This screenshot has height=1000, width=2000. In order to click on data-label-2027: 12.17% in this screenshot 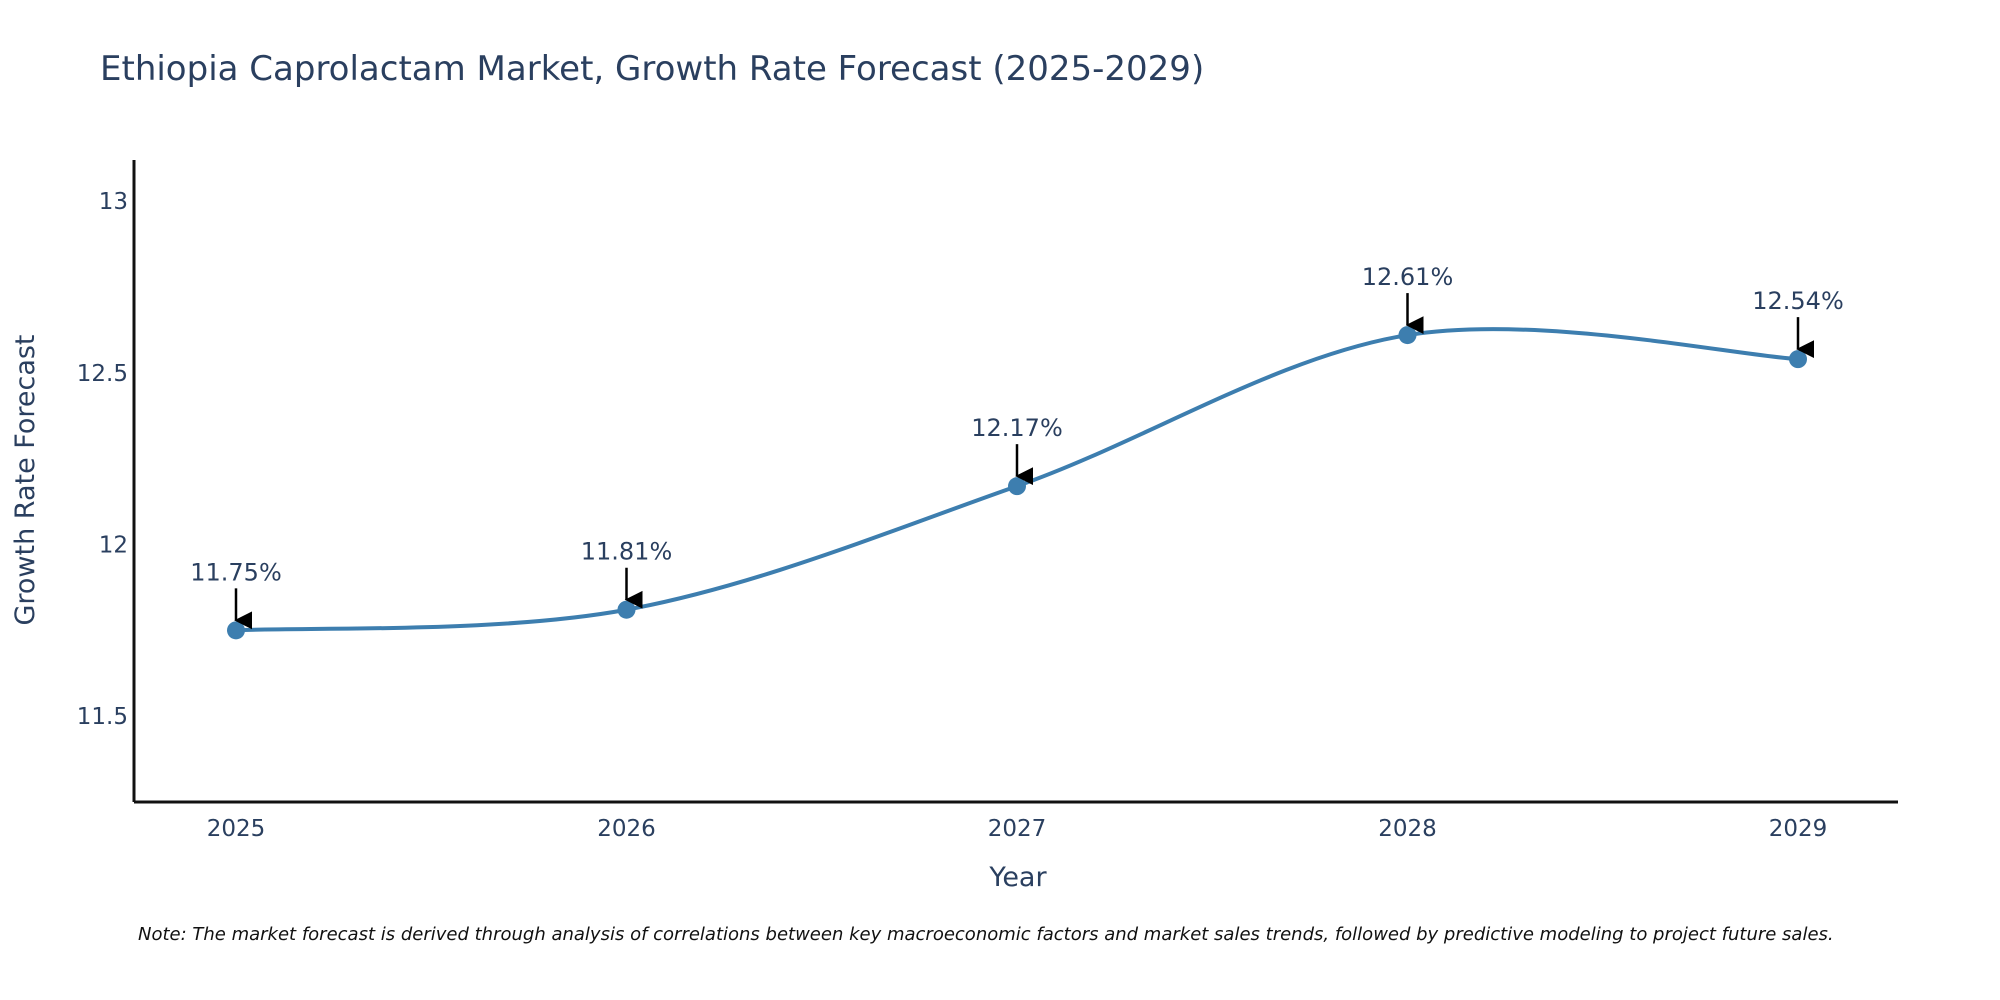, I will do `click(1017, 428)`.